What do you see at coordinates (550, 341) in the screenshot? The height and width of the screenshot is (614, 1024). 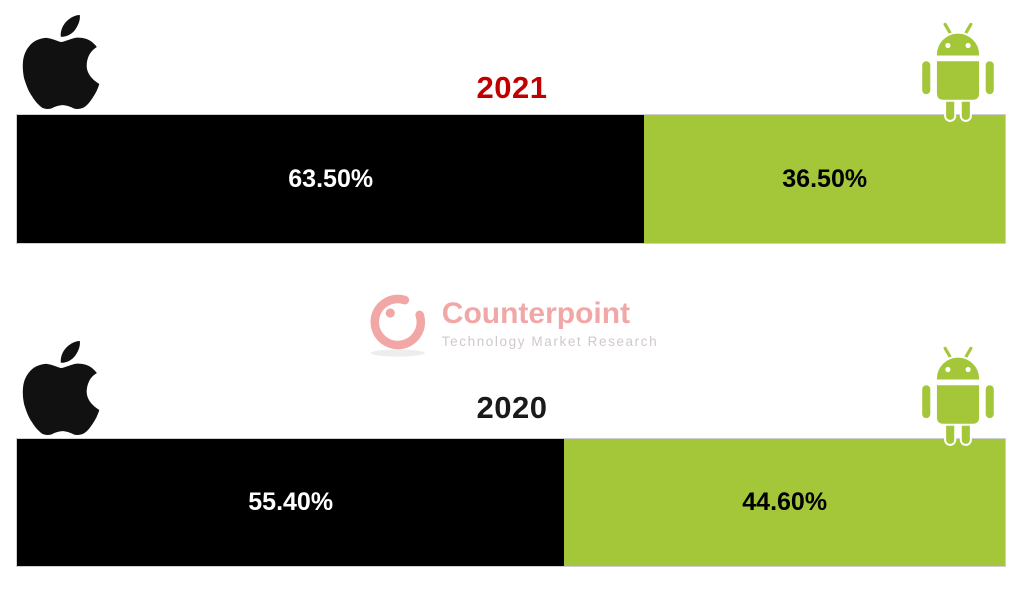 I see `watermark-tagline-text: Technology Market Research` at bounding box center [550, 341].